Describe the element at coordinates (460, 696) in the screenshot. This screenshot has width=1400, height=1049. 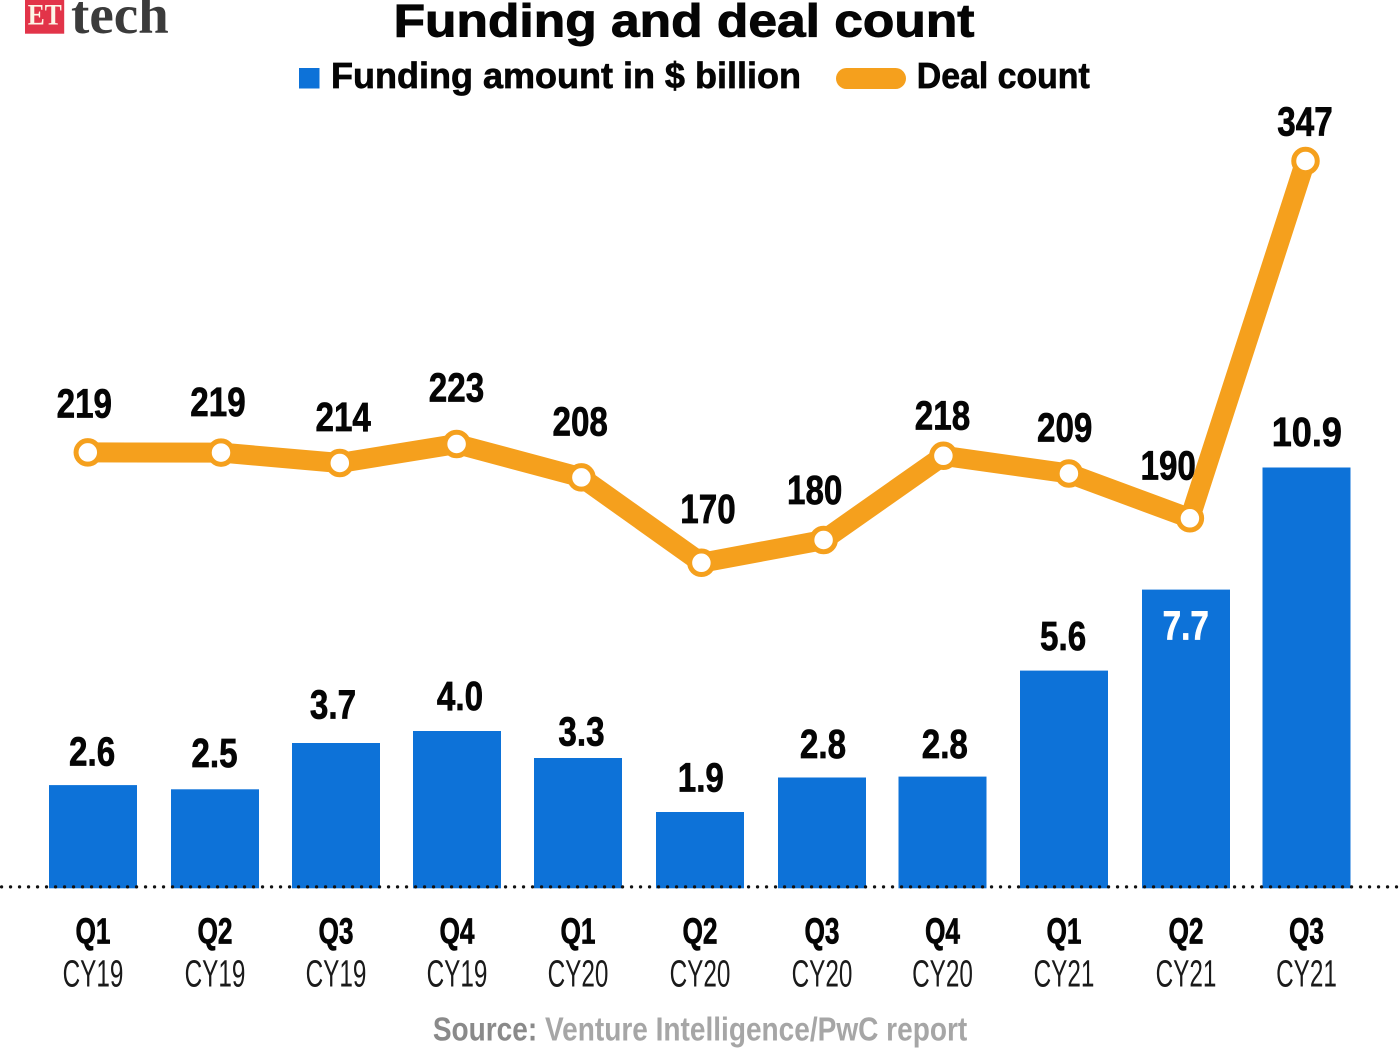
I see `svg-text: 4.0` at that location.